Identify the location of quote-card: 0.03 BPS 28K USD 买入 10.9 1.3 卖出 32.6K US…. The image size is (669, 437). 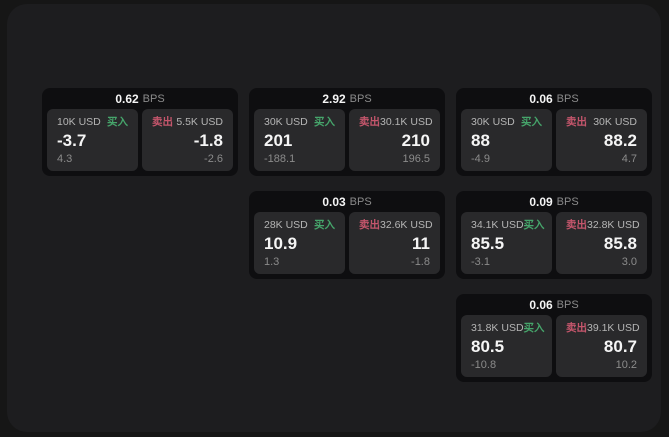
(347, 235).